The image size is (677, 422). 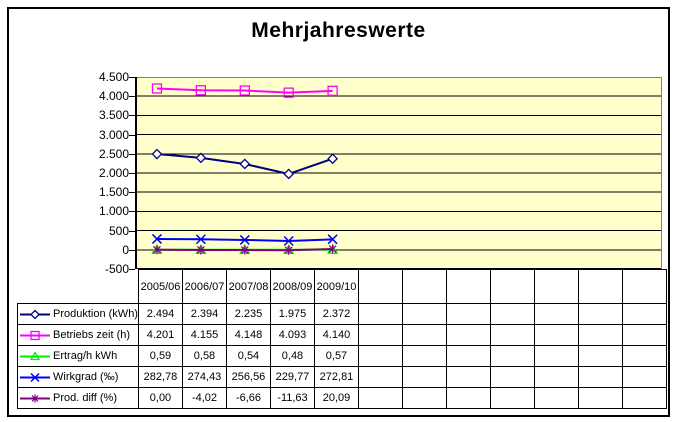 What do you see at coordinates (204, 377) in the screenshot?
I see `value-cell: 274,43` at bounding box center [204, 377].